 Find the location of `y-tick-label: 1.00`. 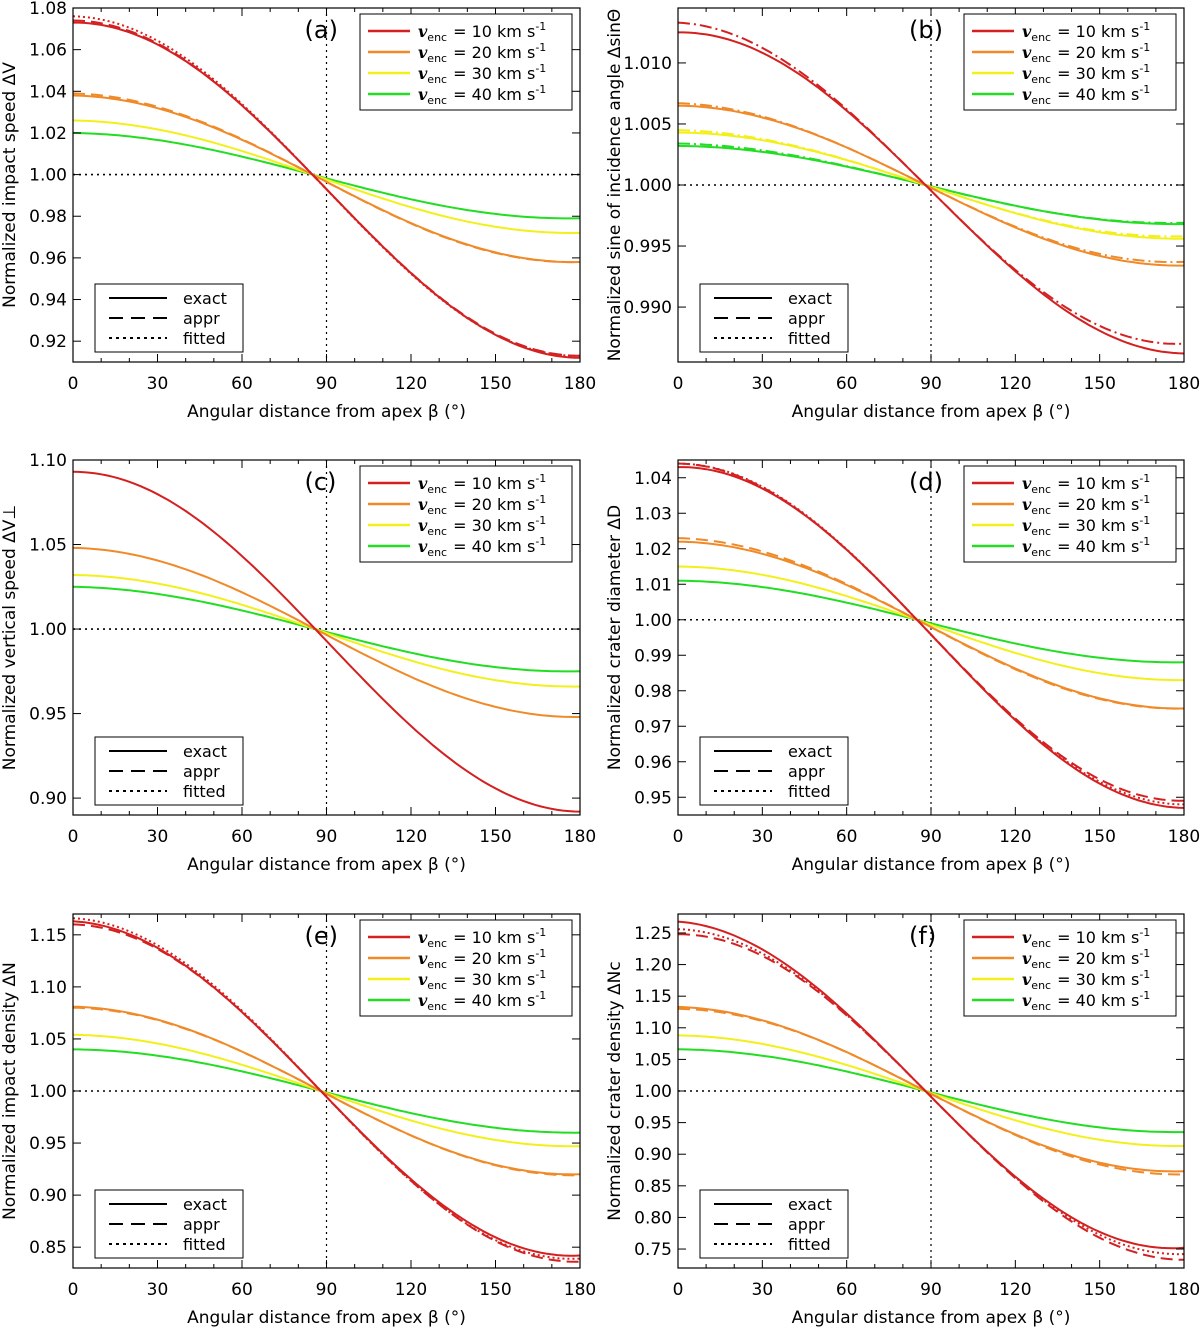

y-tick-label: 1.00 is located at coordinates (48, 1092).